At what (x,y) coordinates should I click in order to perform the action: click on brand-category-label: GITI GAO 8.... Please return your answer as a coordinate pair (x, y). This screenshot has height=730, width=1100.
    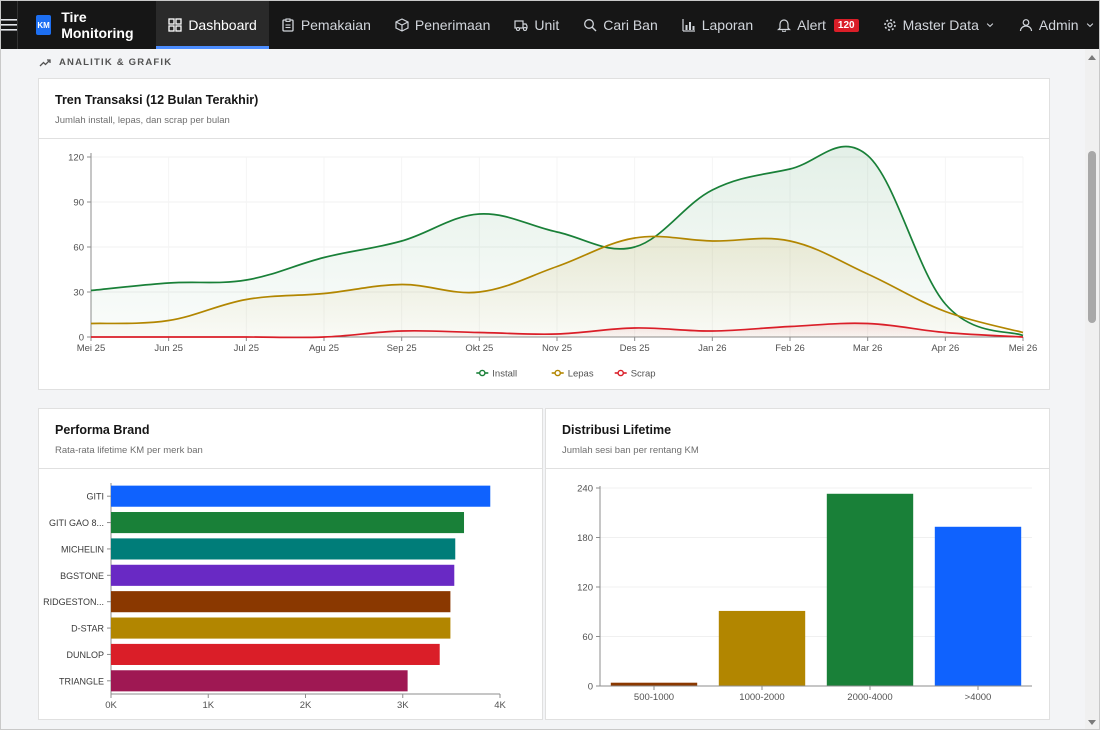
    Looking at the image, I should click on (76, 523).